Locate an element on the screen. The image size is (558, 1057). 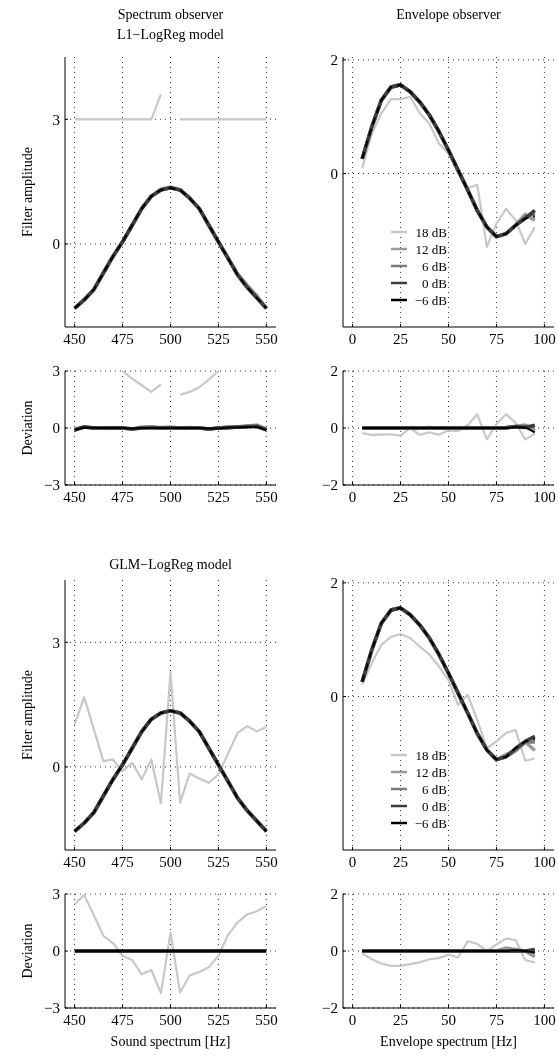
chart-title: GLM−LogReg model is located at coordinates (170, 564).